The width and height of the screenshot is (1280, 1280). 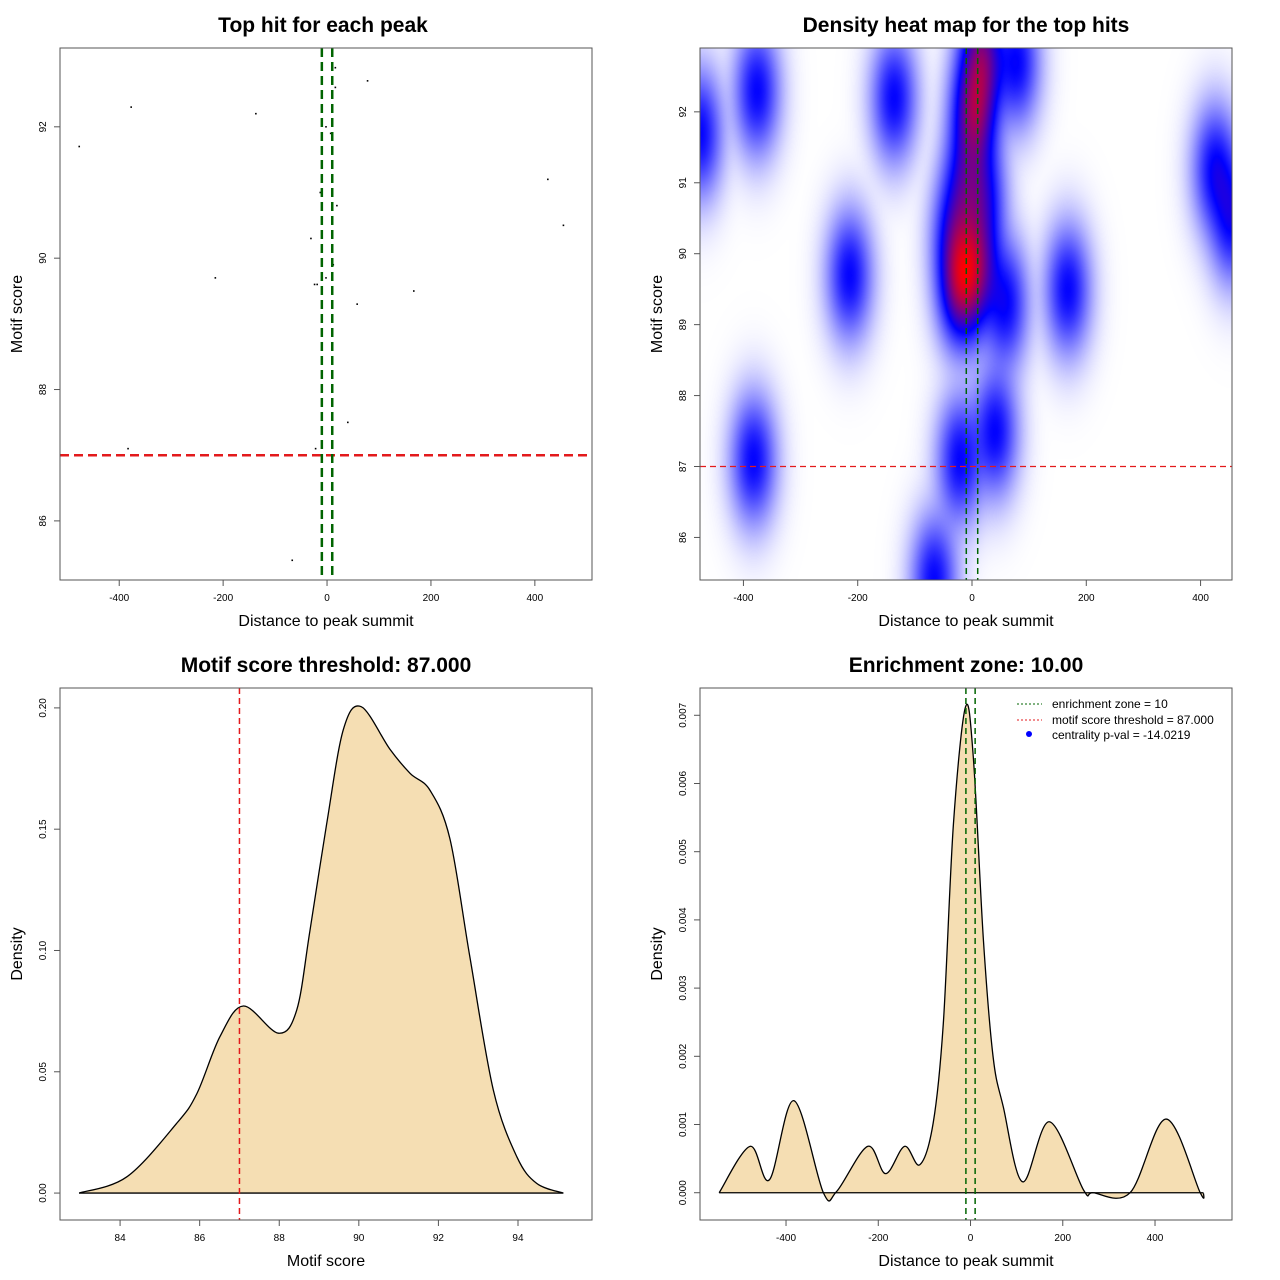 I want to click on chart-title-enrichment: Enrichment zone: 10.00, so click(x=966, y=665).